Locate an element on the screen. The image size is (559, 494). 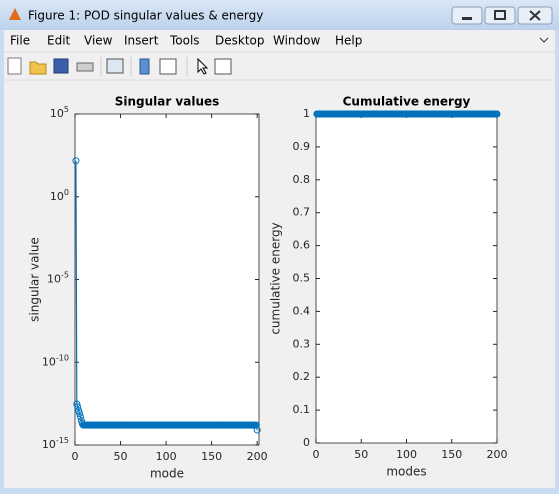
menu-item: View is located at coordinates (98, 41).